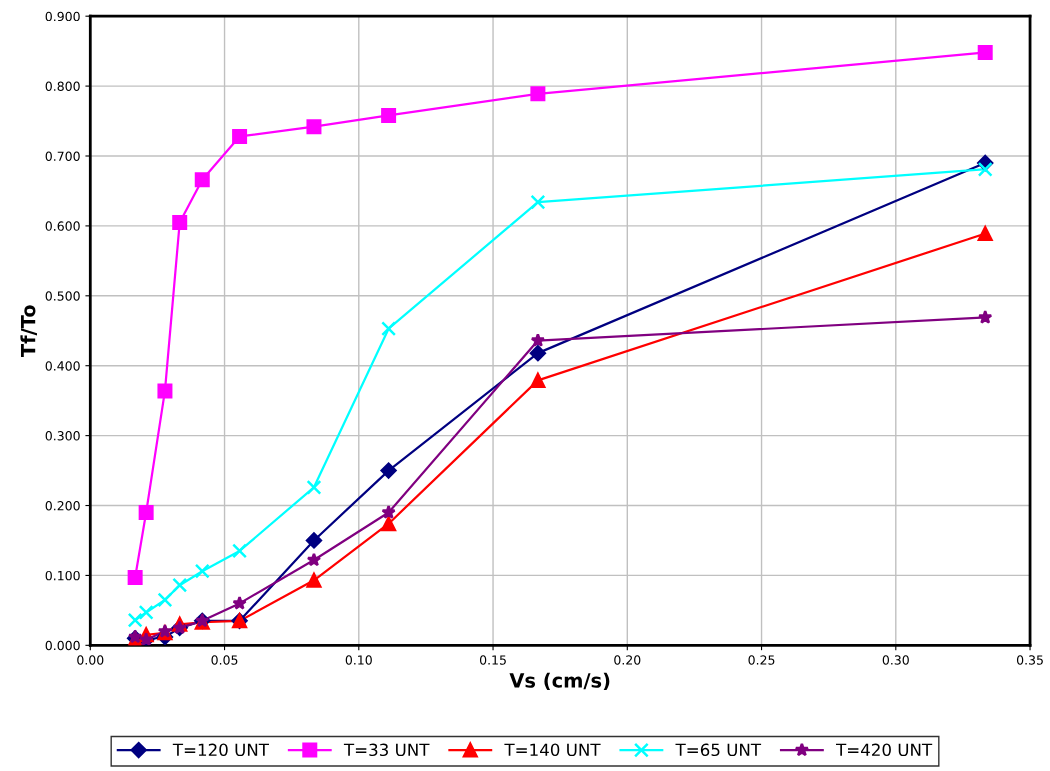 Image resolution: width=1050 pixels, height=771 pixels. What do you see at coordinates (62, 505) in the screenshot?
I see `y-tick-label: 0.200` at bounding box center [62, 505].